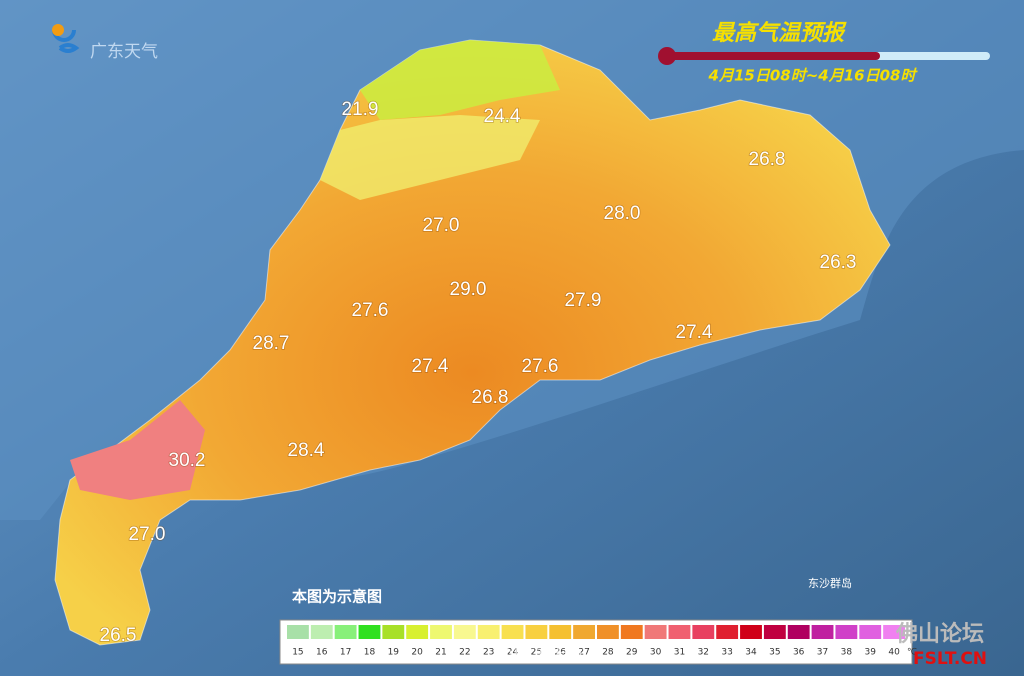 This screenshot has width=1024, height=680. What do you see at coordinates (726, 653) in the screenshot?
I see `legend-tick: 33` at bounding box center [726, 653].